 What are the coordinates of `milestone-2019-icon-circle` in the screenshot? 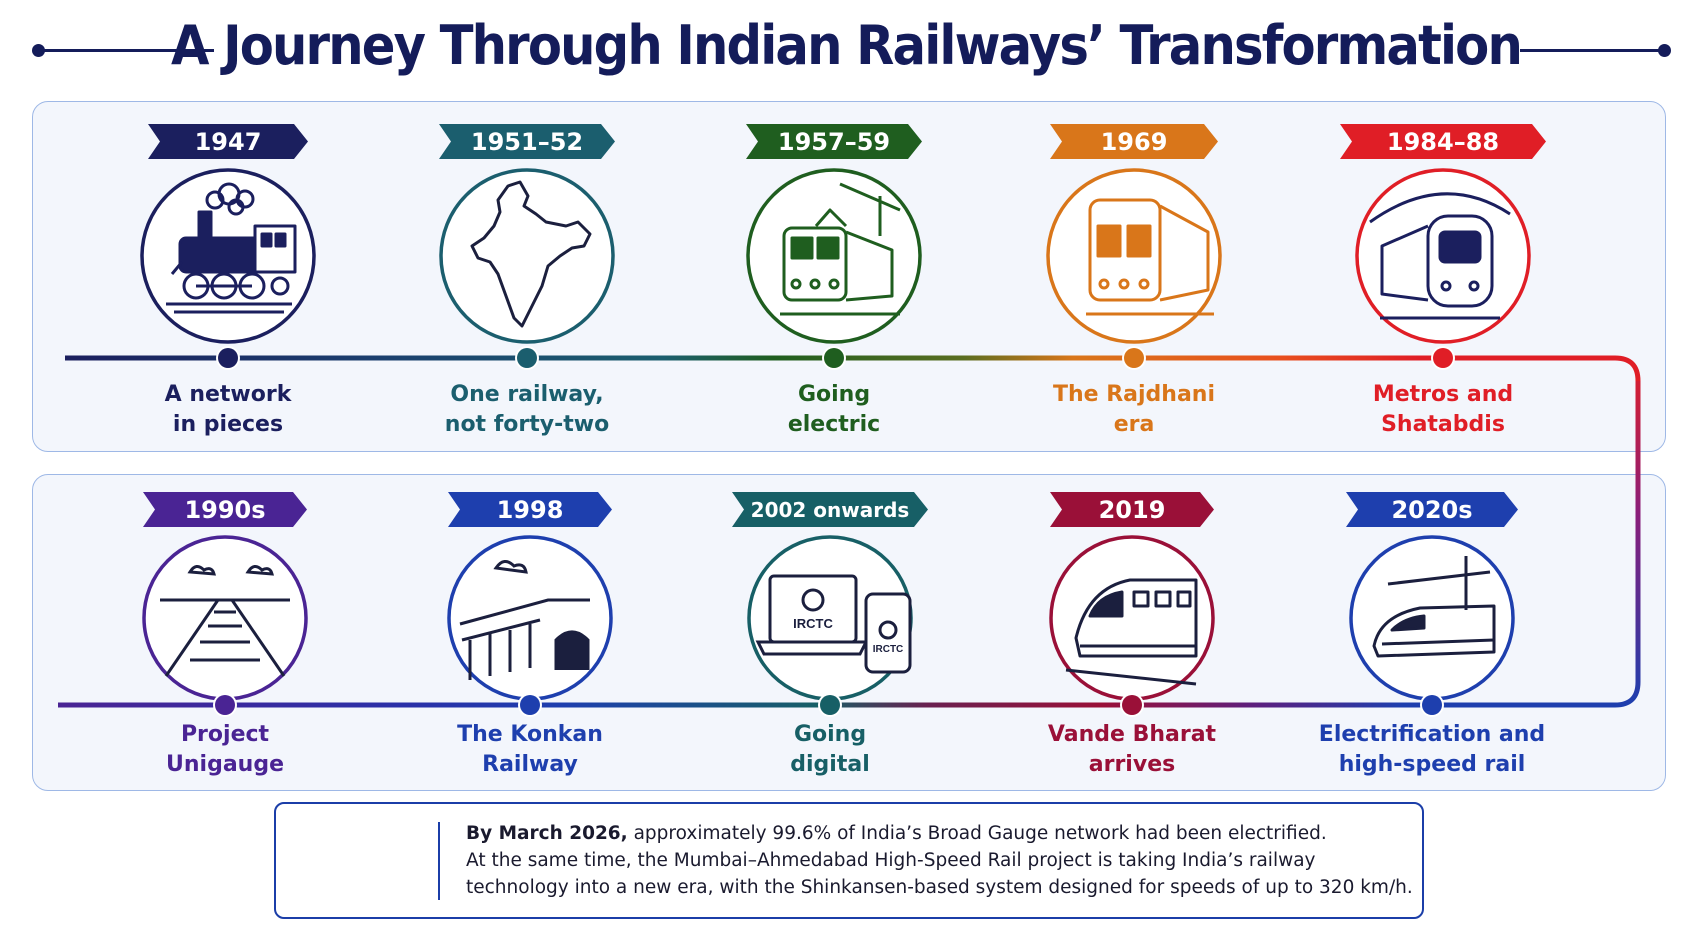 It's located at (1132, 618).